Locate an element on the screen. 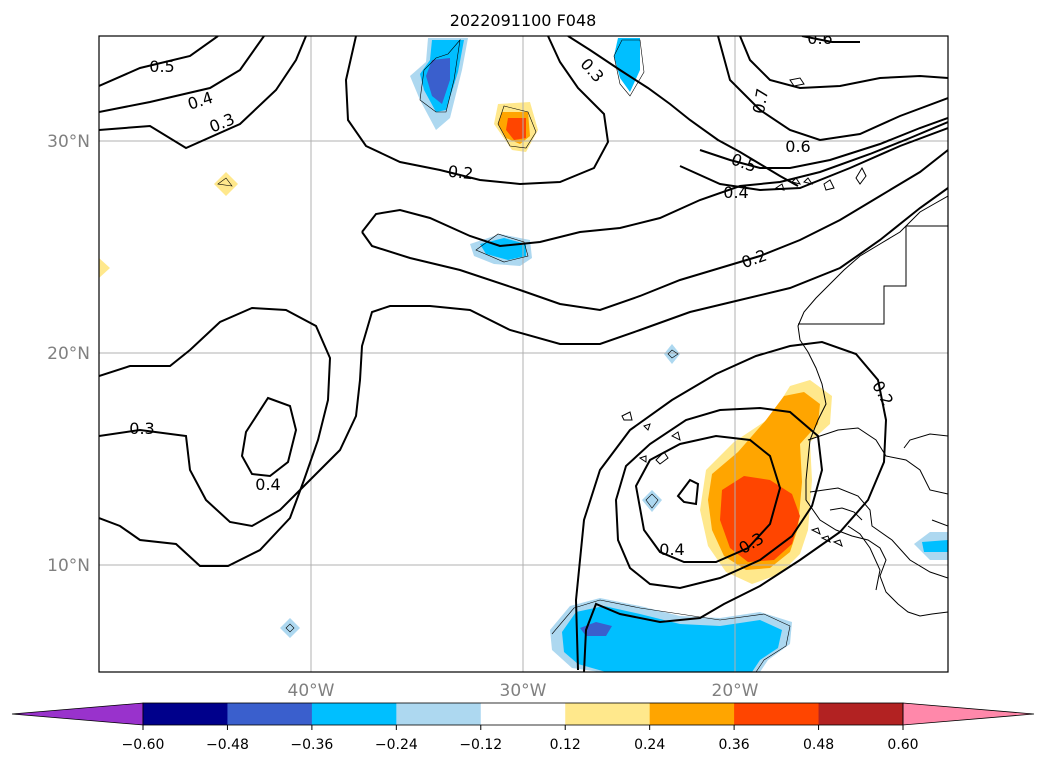  colorbar-tick-label: −0.24 is located at coordinates (396, 745).